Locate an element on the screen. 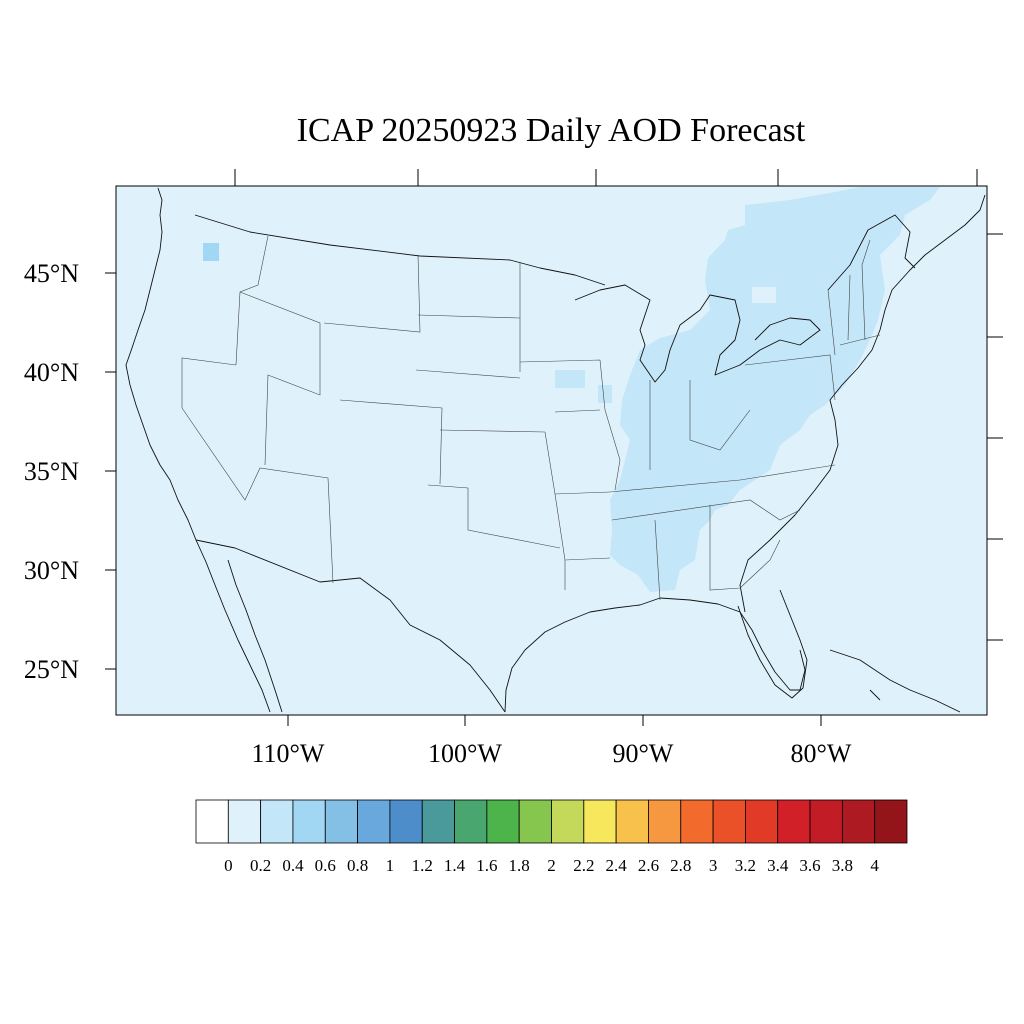  longitude-tick-label: 110°W is located at coordinates (288, 753).